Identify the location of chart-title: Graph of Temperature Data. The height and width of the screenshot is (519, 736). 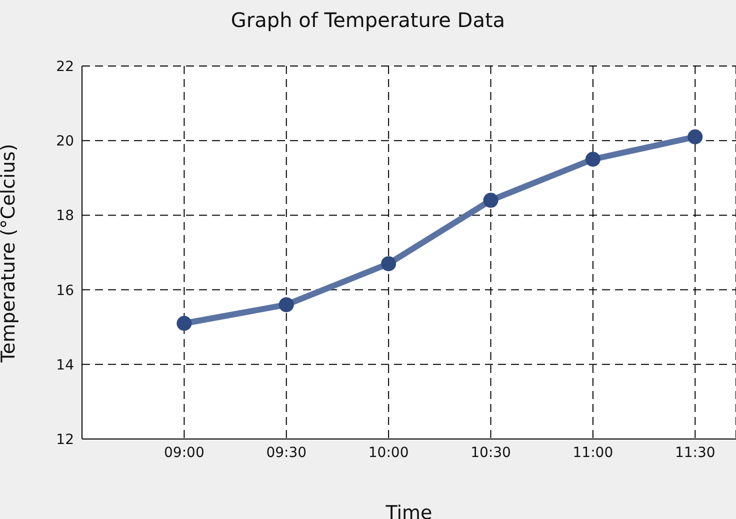
(368, 20).